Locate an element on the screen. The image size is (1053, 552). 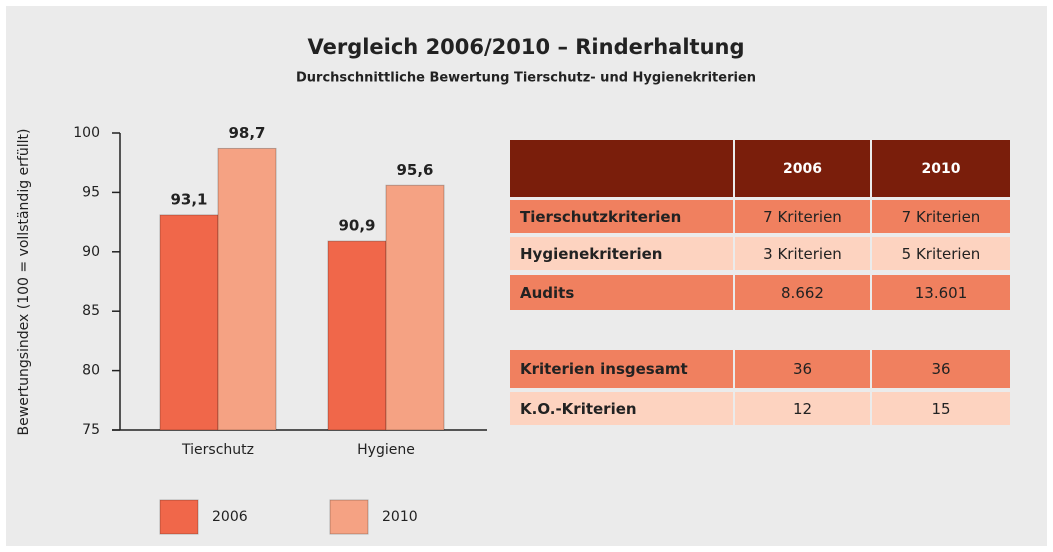
table-cell: 3 Kriterien is located at coordinates (802, 253).